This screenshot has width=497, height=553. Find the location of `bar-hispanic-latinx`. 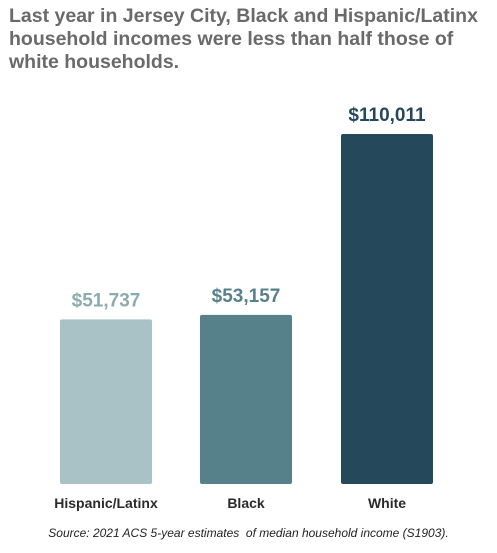

bar-hispanic-latinx is located at coordinates (106, 401).